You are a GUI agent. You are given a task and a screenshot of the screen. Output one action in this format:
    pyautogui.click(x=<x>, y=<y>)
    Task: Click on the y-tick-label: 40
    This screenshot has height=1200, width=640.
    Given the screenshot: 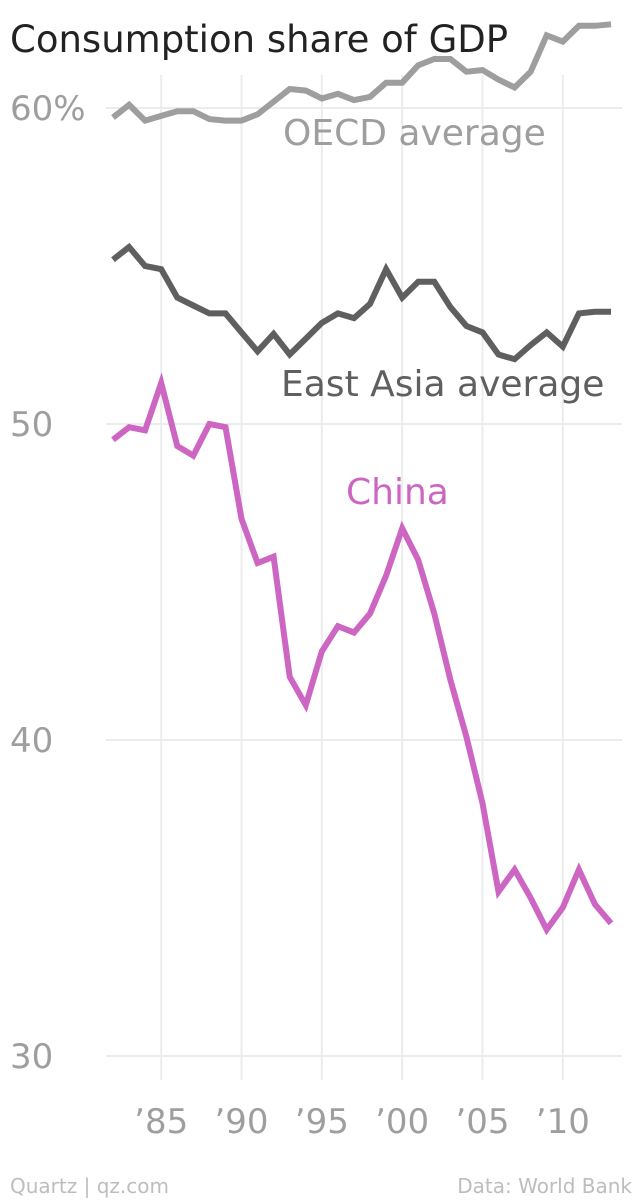 What is the action you would take?
    pyautogui.click(x=31, y=741)
    